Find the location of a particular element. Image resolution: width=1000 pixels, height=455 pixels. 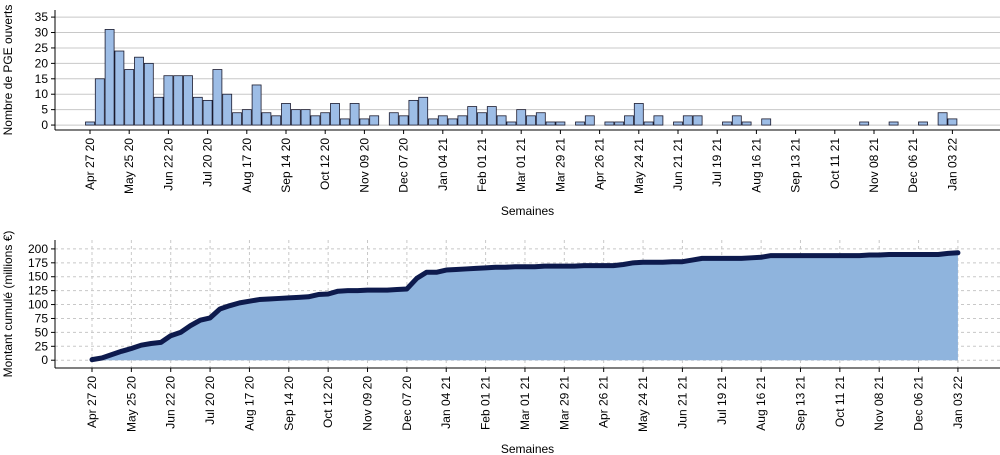

y-axis-label: Nombre de PGE ouverts is located at coordinates (8, 70).